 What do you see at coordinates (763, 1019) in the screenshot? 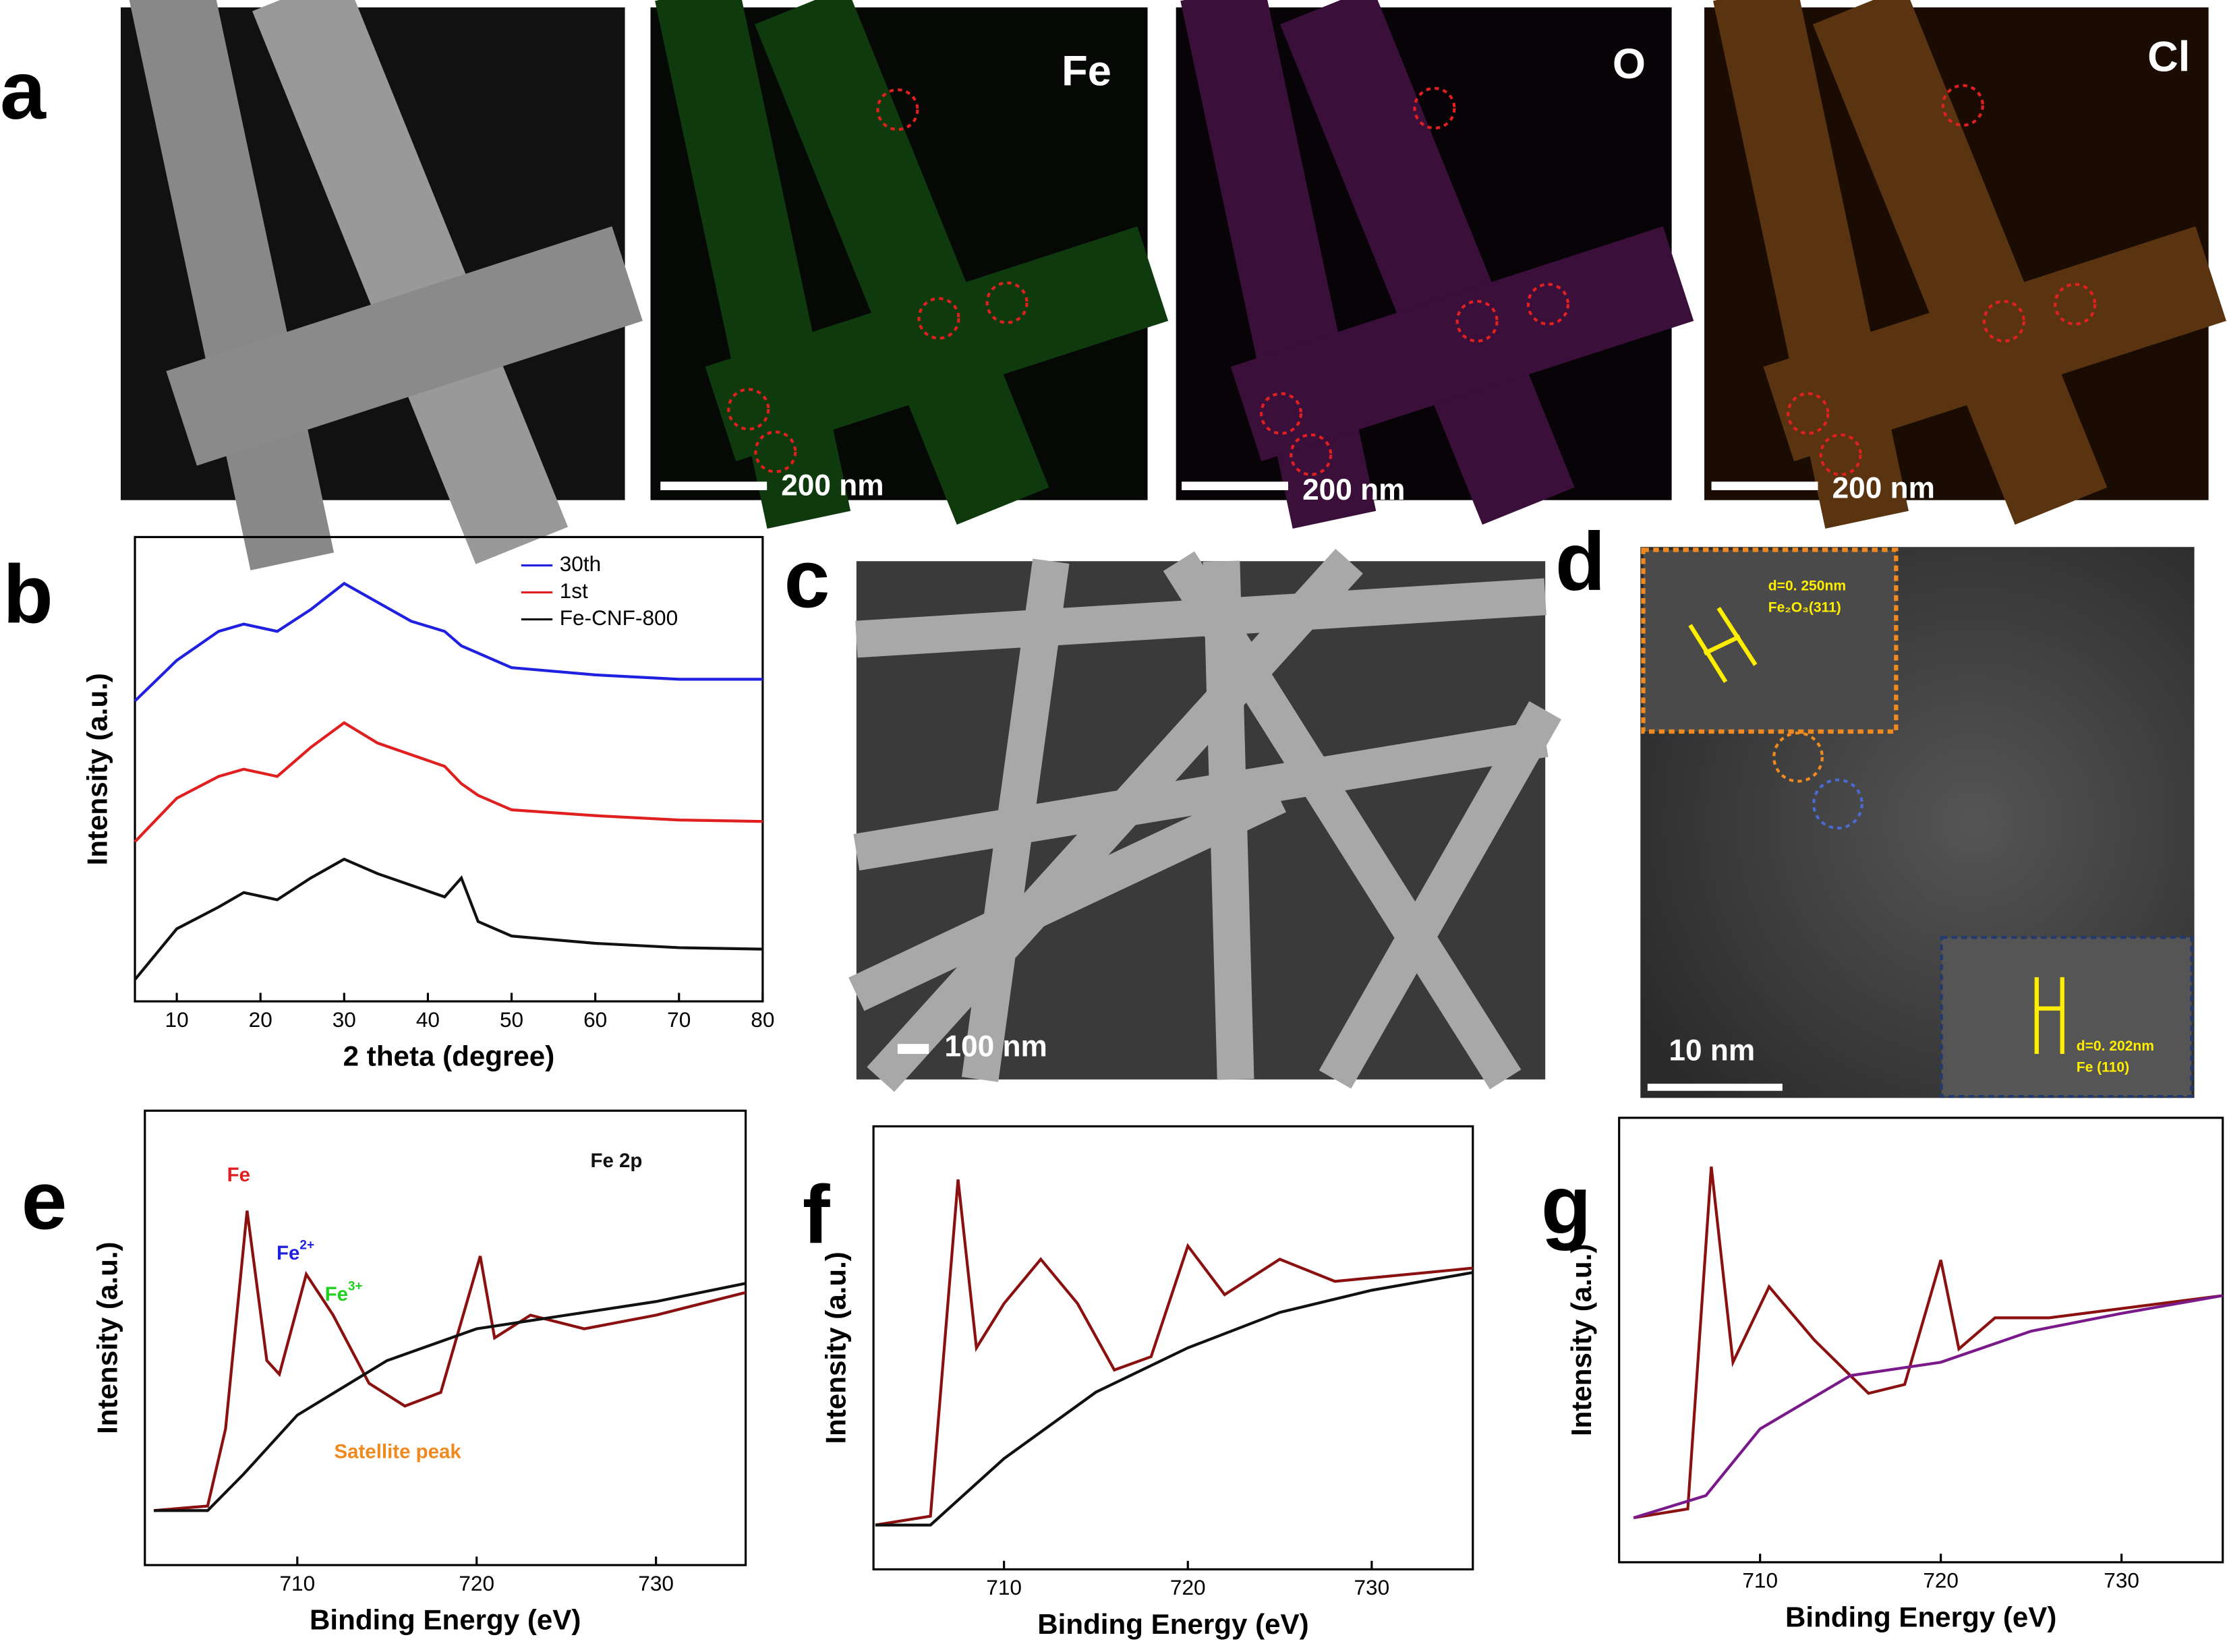
I see `x-tick-label: 80` at bounding box center [763, 1019].